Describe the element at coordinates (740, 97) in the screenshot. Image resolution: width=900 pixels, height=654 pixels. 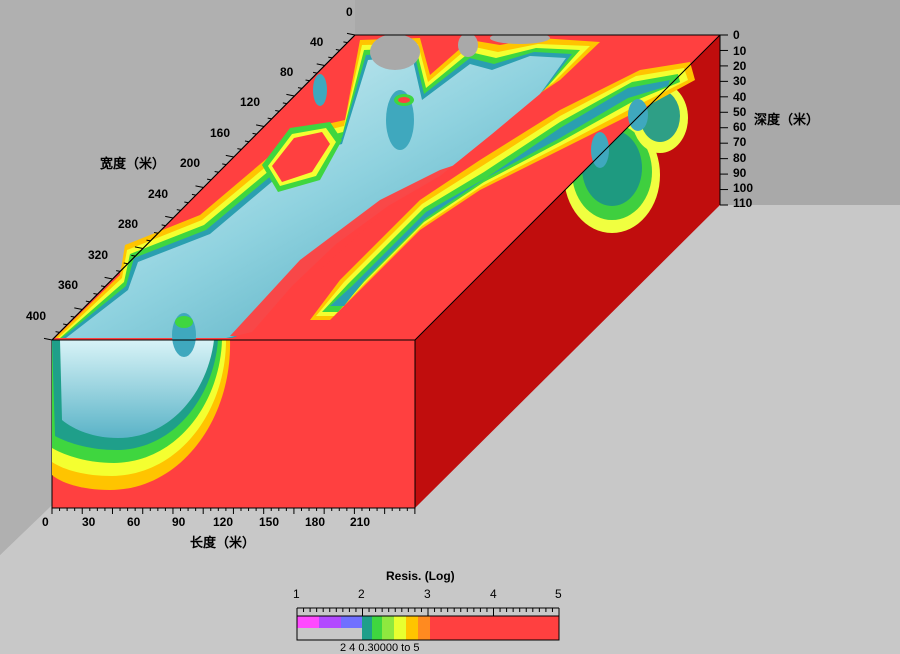
I see `depth-tick: 40` at that location.